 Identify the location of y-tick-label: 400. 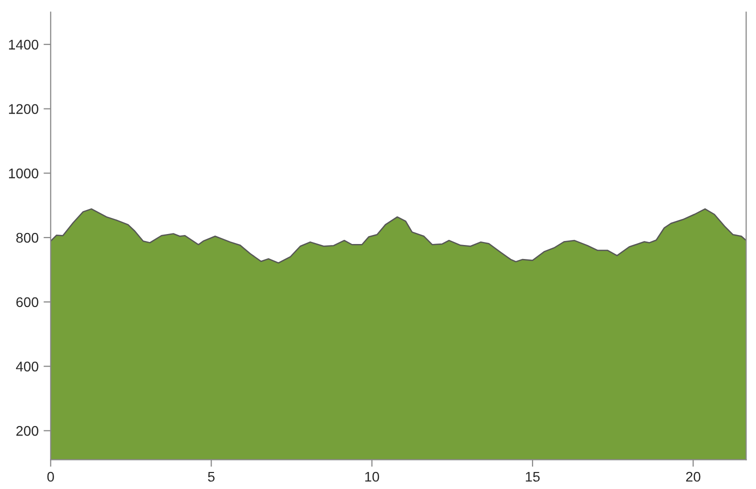
(27, 367).